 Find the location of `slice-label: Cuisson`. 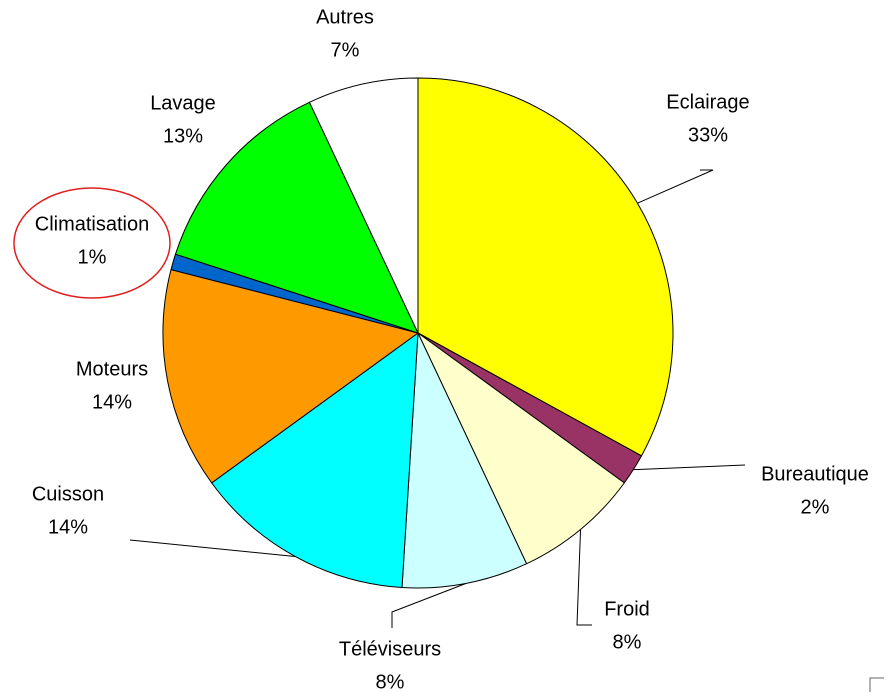

slice-label: Cuisson is located at coordinates (68, 494).